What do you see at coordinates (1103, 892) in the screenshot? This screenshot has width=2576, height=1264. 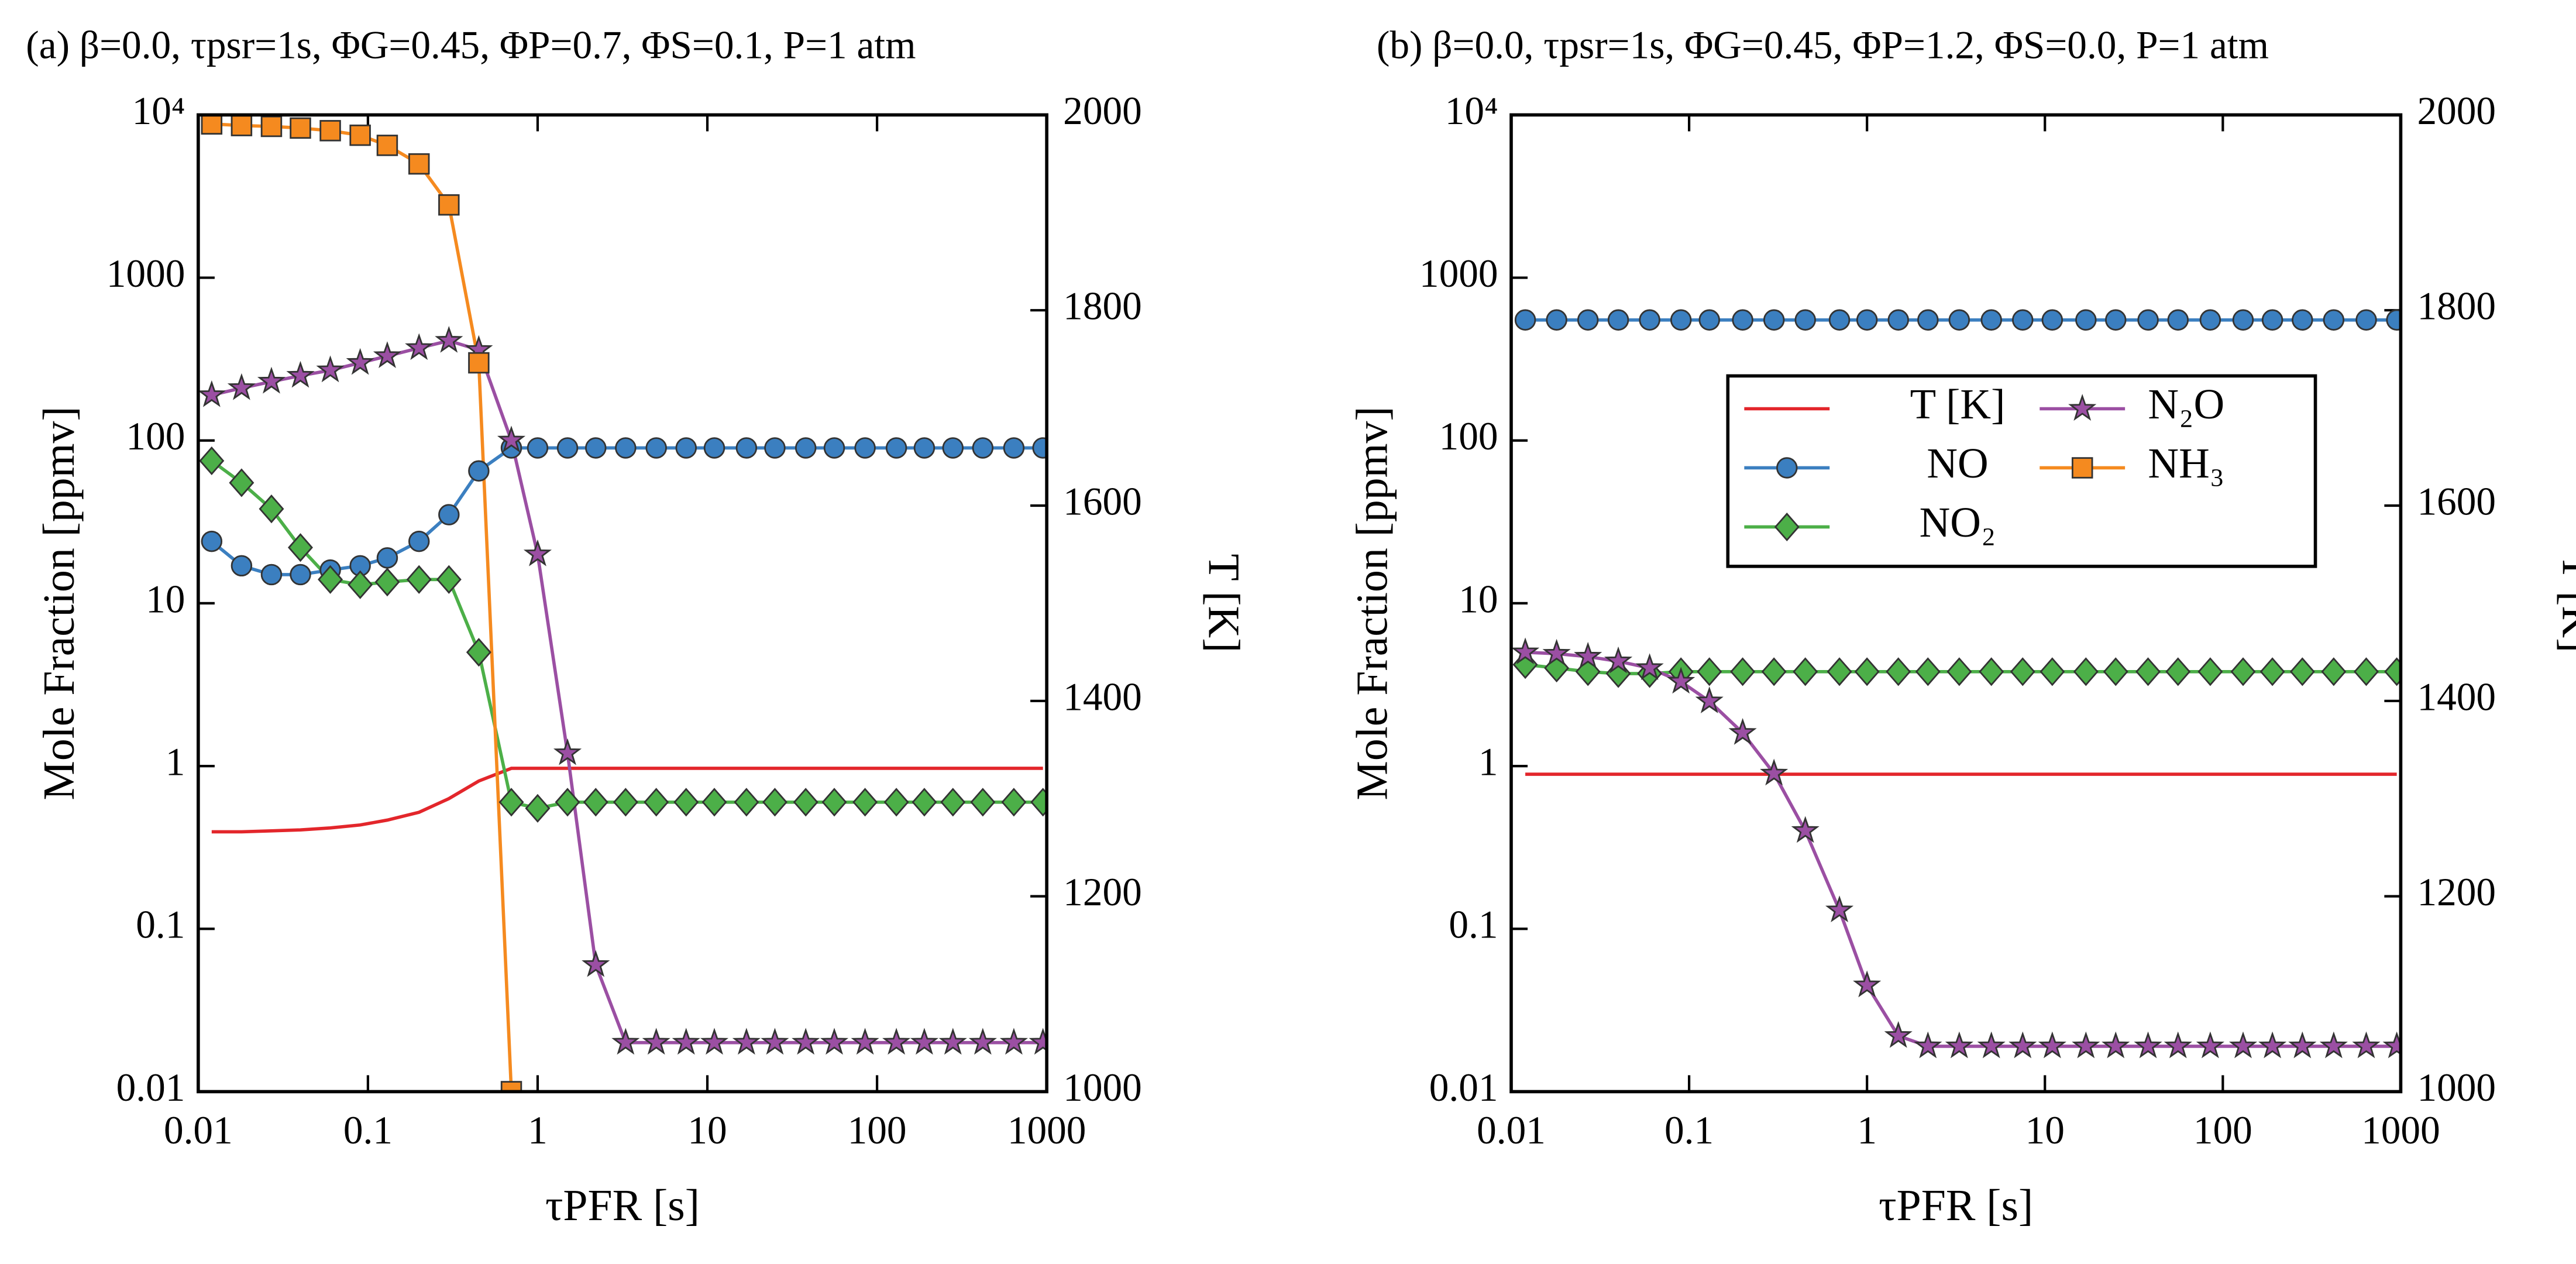 I see `y2-tick-label: 1200` at bounding box center [1103, 892].